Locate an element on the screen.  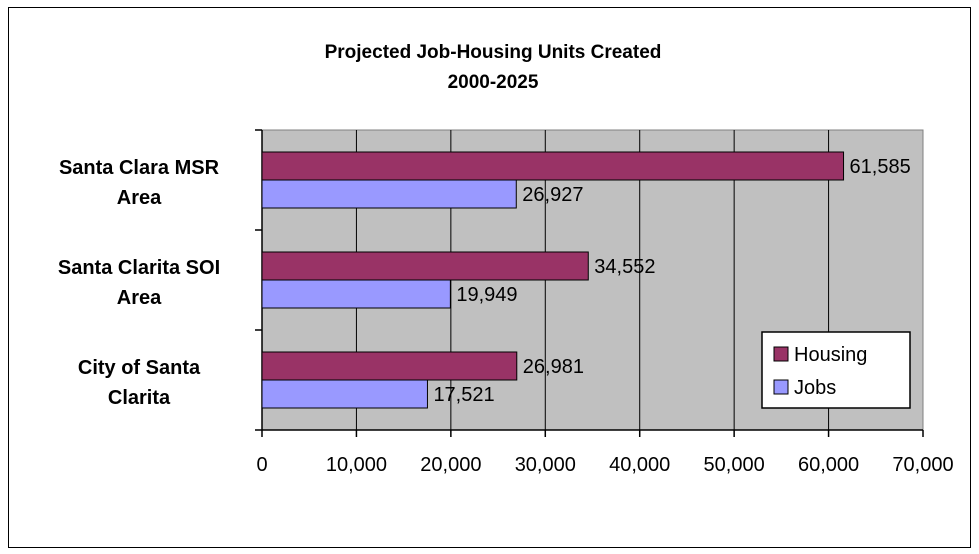
x-tick-label: 60,000 is located at coordinates (828, 465).